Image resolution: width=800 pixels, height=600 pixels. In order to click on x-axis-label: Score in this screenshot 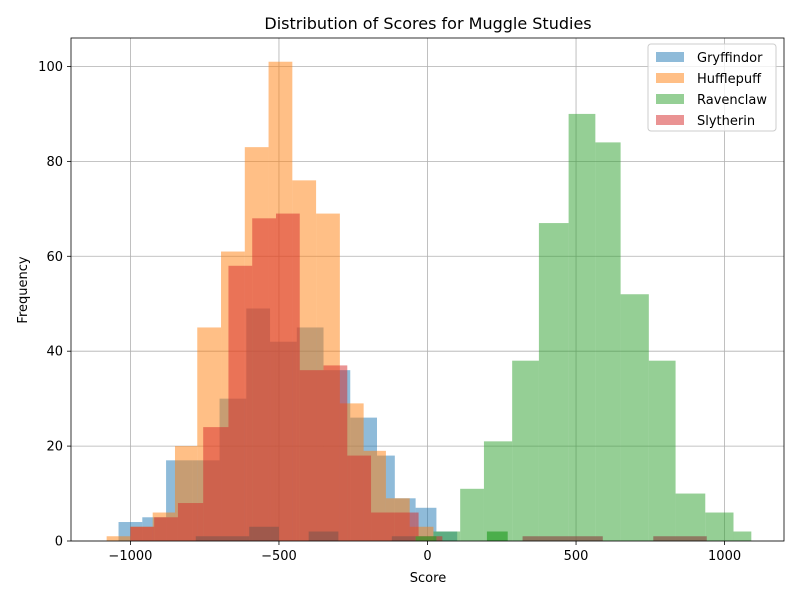, I will do `click(428, 578)`.